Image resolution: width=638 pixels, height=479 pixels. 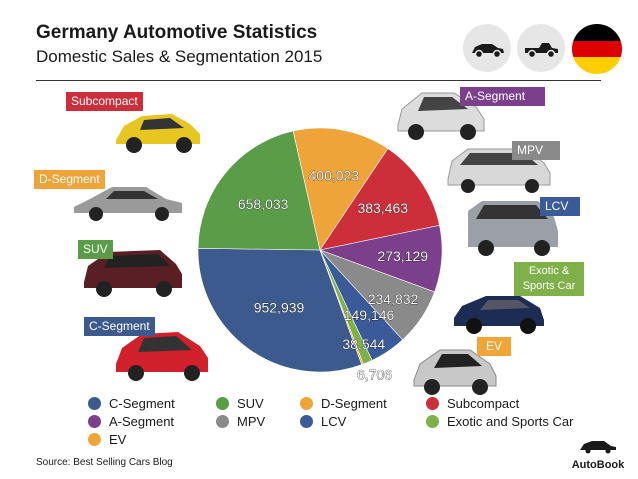 What do you see at coordinates (341, 307) in the screenshot?
I see `pie-slice-ev` at bounding box center [341, 307].